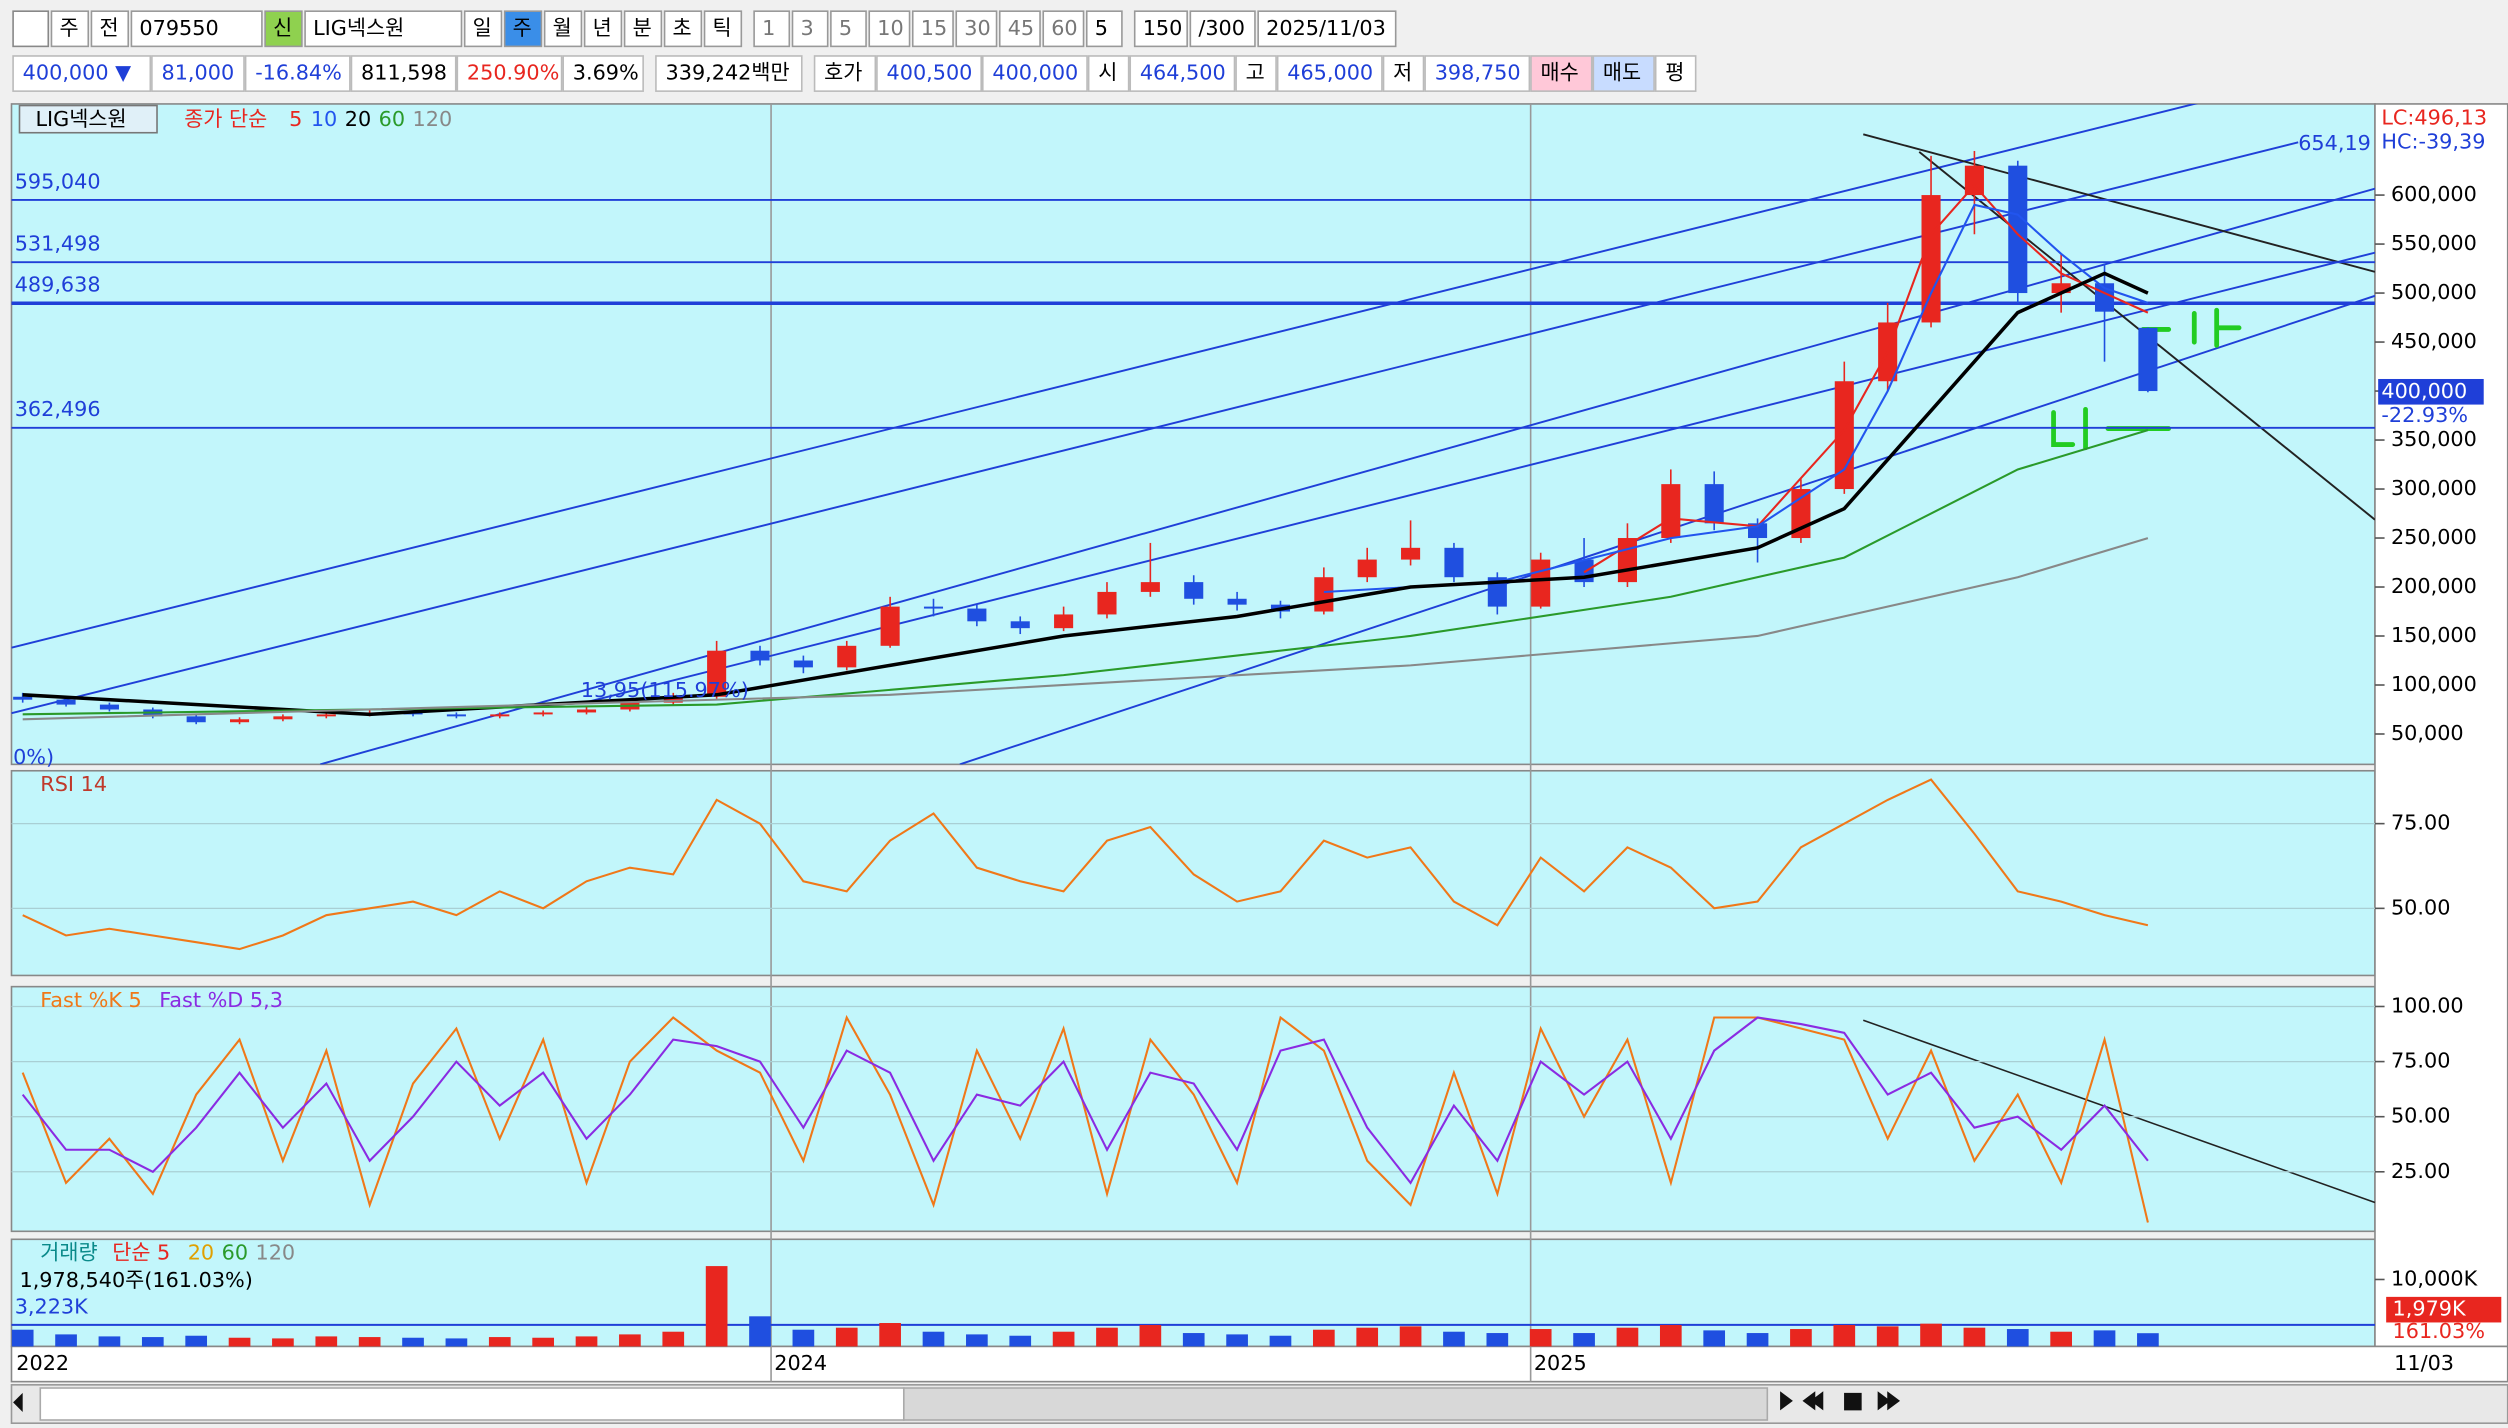  Describe the element at coordinates (2427, 1005) in the screenshot. I see `y-tick-label: 100.00` at that location.